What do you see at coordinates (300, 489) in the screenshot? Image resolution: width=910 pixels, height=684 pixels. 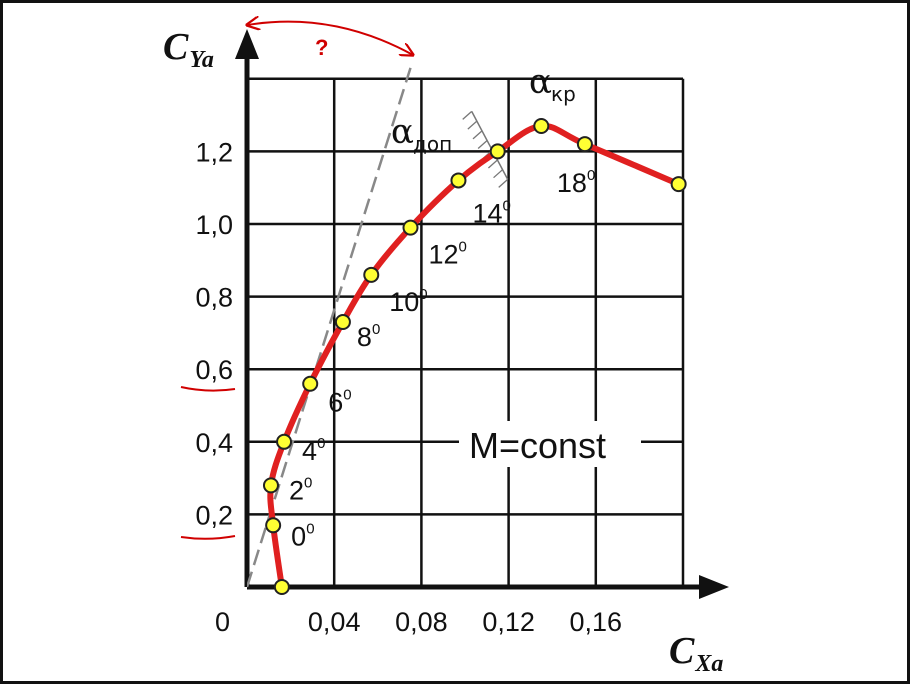 I see `angle-label-1: 20` at bounding box center [300, 489].